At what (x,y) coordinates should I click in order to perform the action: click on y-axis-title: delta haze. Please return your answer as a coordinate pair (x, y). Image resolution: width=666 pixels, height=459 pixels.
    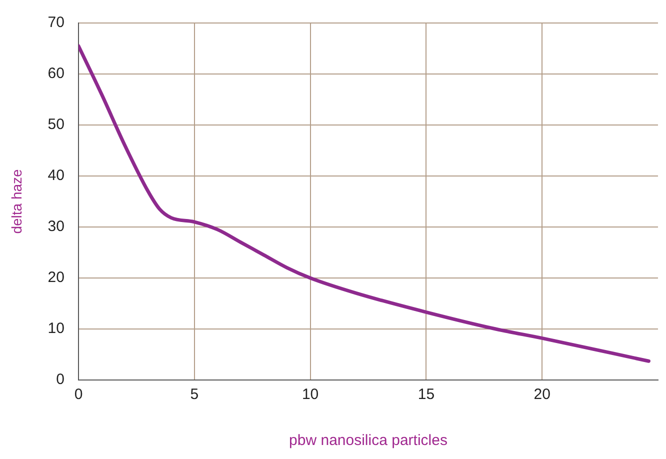
    Looking at the image, I should click on (16, 201).